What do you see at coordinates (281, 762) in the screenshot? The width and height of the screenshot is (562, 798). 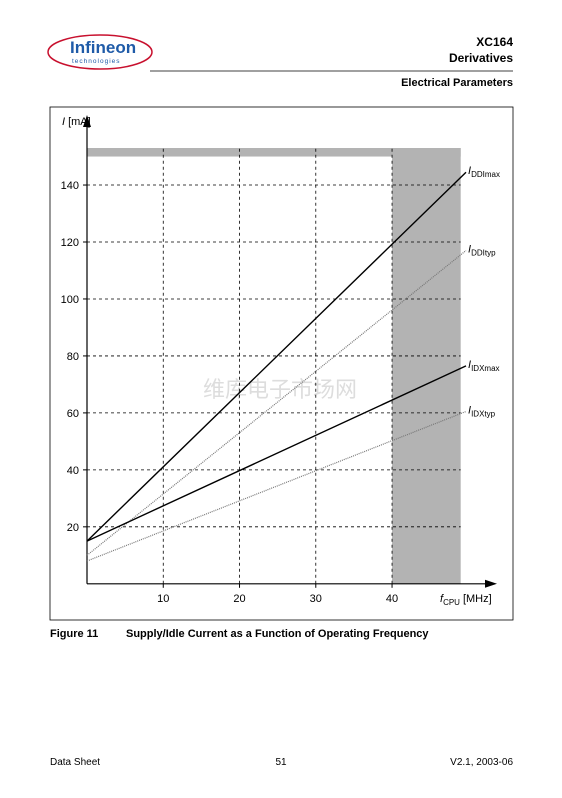 I see `footer-page: 51` at bounding box center [281, 762].